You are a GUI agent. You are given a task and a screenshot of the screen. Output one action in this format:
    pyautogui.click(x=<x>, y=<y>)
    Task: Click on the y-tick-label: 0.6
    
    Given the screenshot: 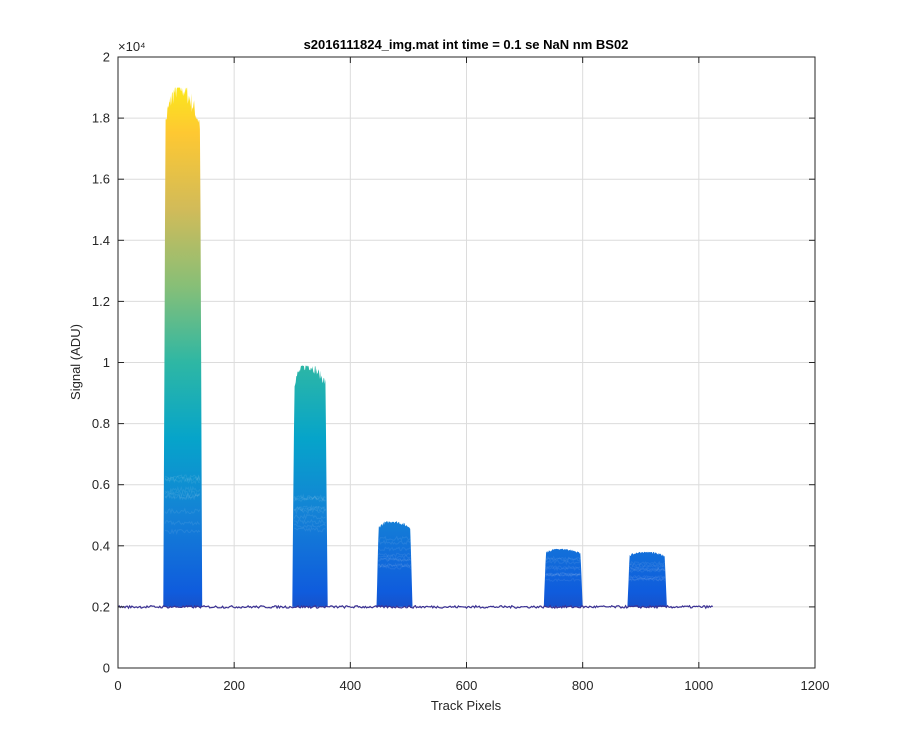 What is the action you would take?
    pyautogui.click(x=101, y=484)
    